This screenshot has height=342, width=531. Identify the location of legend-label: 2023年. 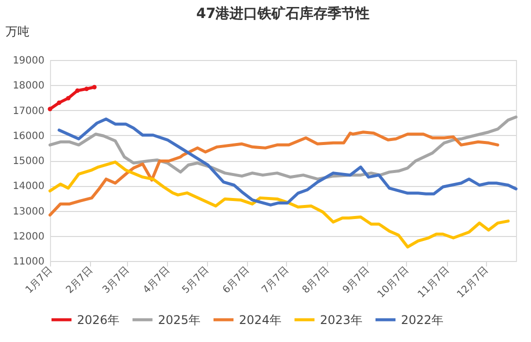
(341, 319).